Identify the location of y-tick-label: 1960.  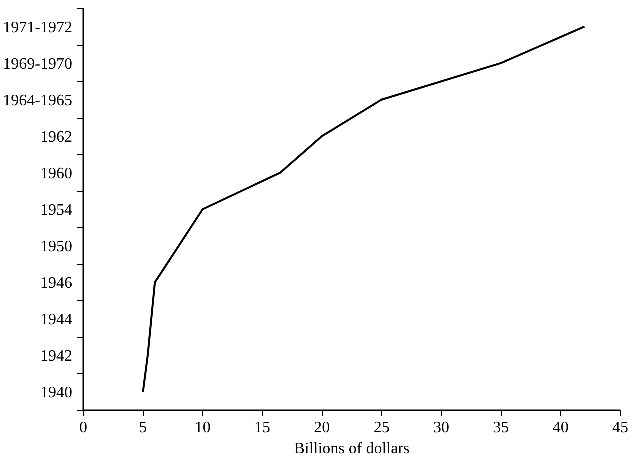
(56, 173).